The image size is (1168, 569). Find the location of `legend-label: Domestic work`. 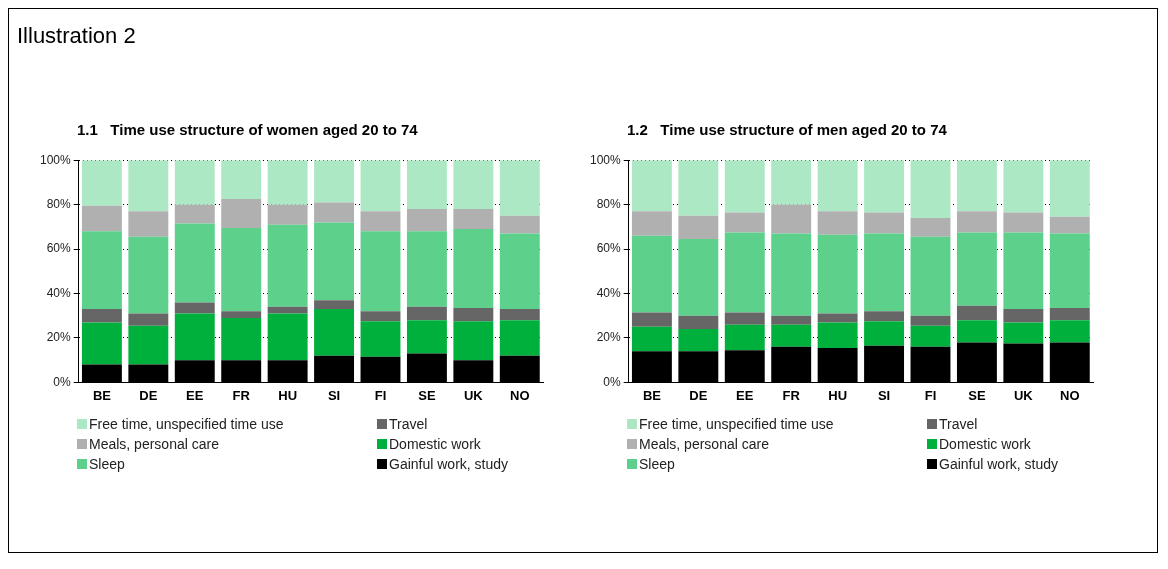

legend-label: Domestic work is located at coordinates (435, 444).